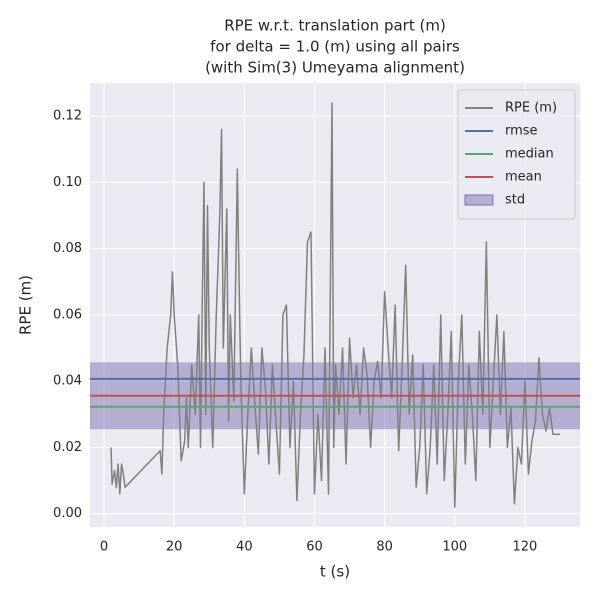  Describe the element at coordinates (335, 47) in the screenshot. I see `title-line: for delta = 1.0 (m) using all pairs` at that location.